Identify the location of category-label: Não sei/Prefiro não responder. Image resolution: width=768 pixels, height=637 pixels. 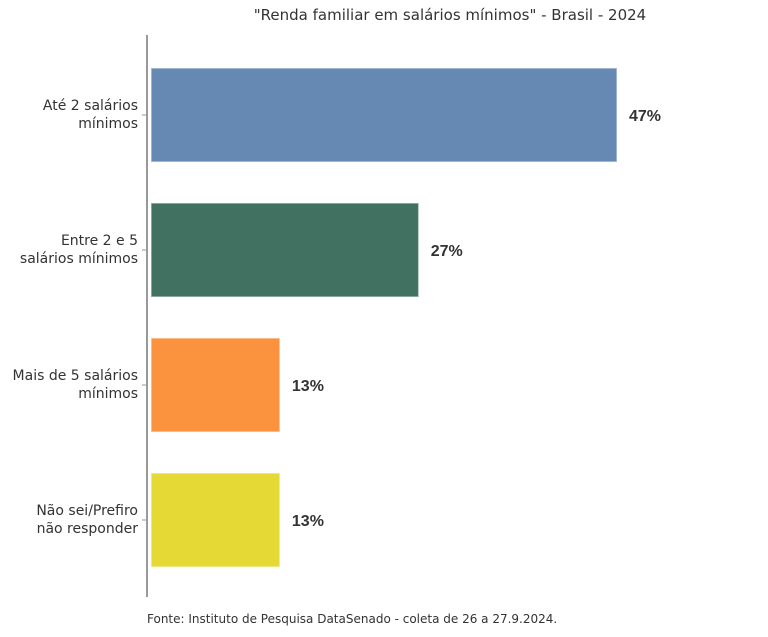
(87, 520).